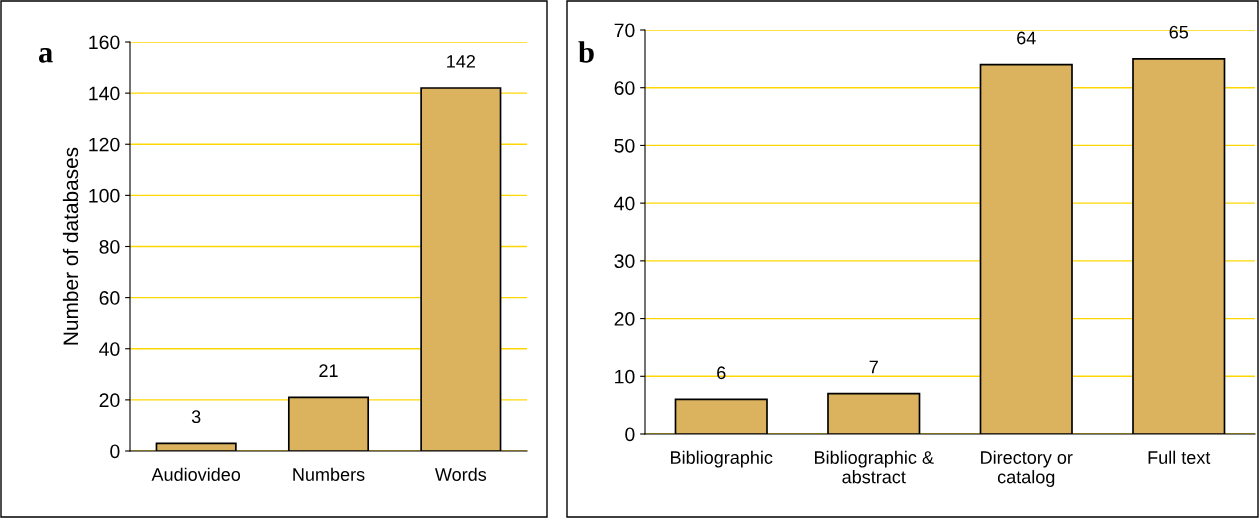  Describe the element at coordinates (45, 55) in the screenshot. I see `text: a` at that location.